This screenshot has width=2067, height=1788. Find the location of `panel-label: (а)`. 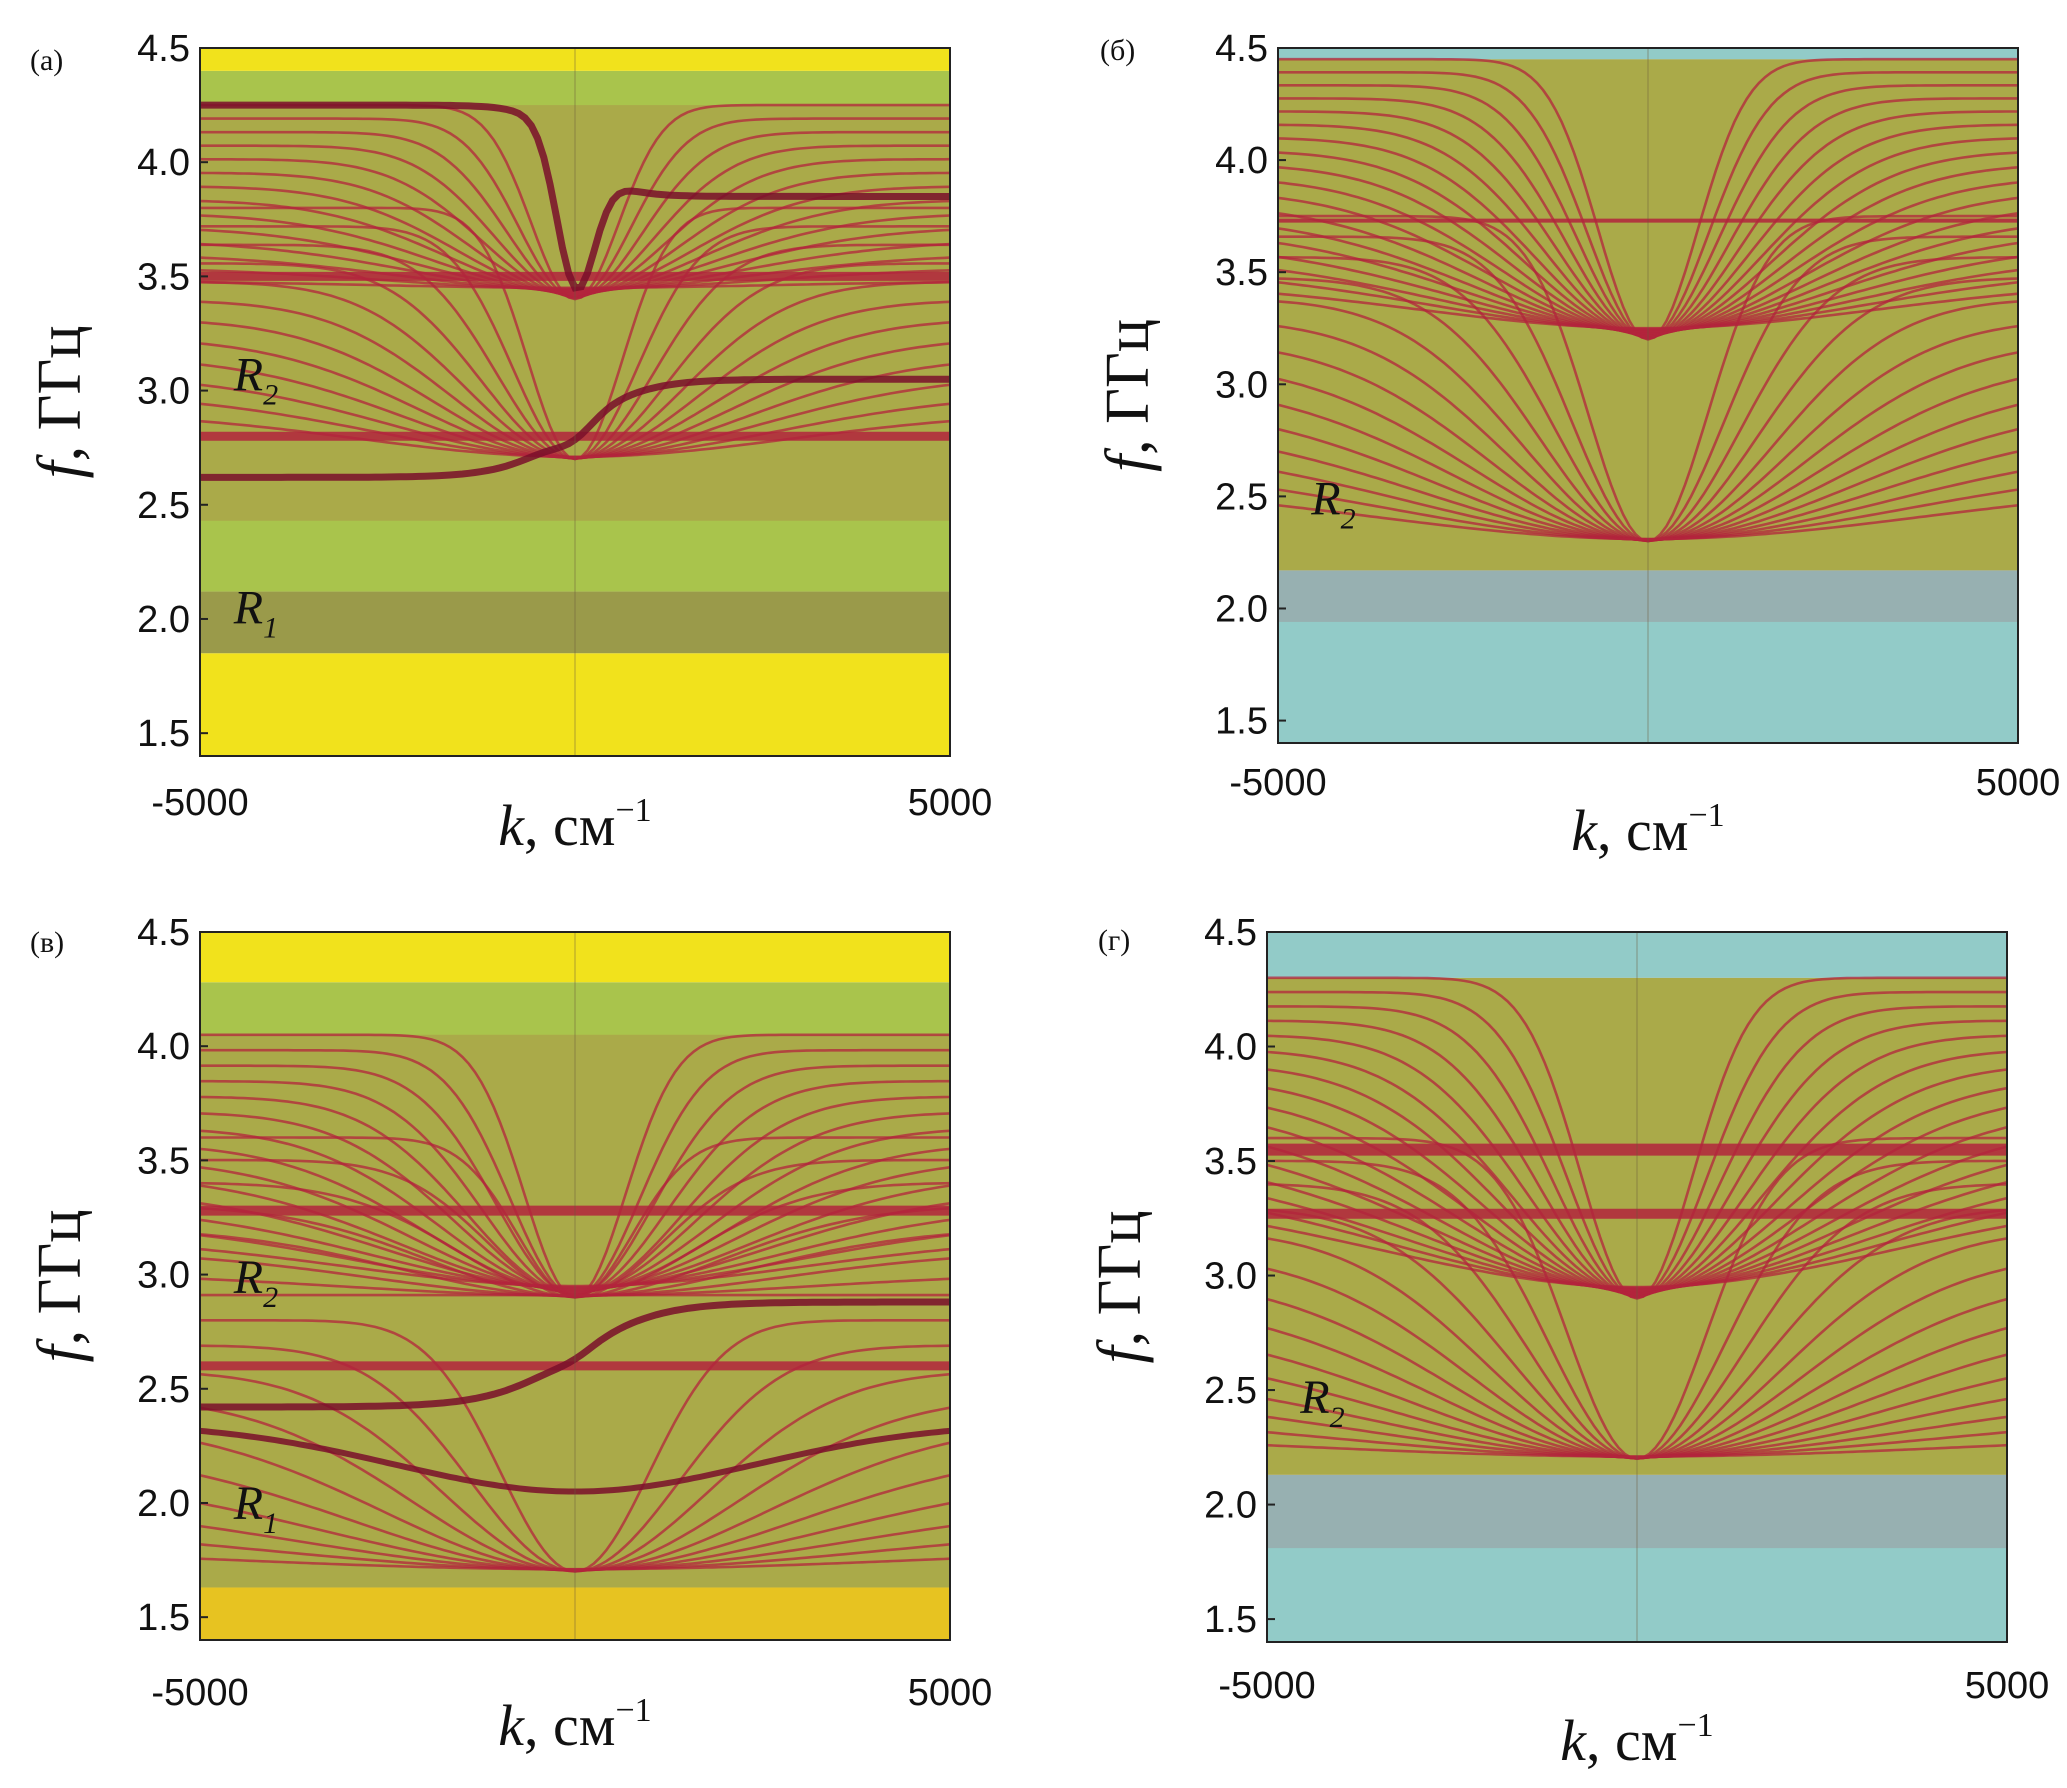

panel-label: (а) is located at coordinates (46, 60).